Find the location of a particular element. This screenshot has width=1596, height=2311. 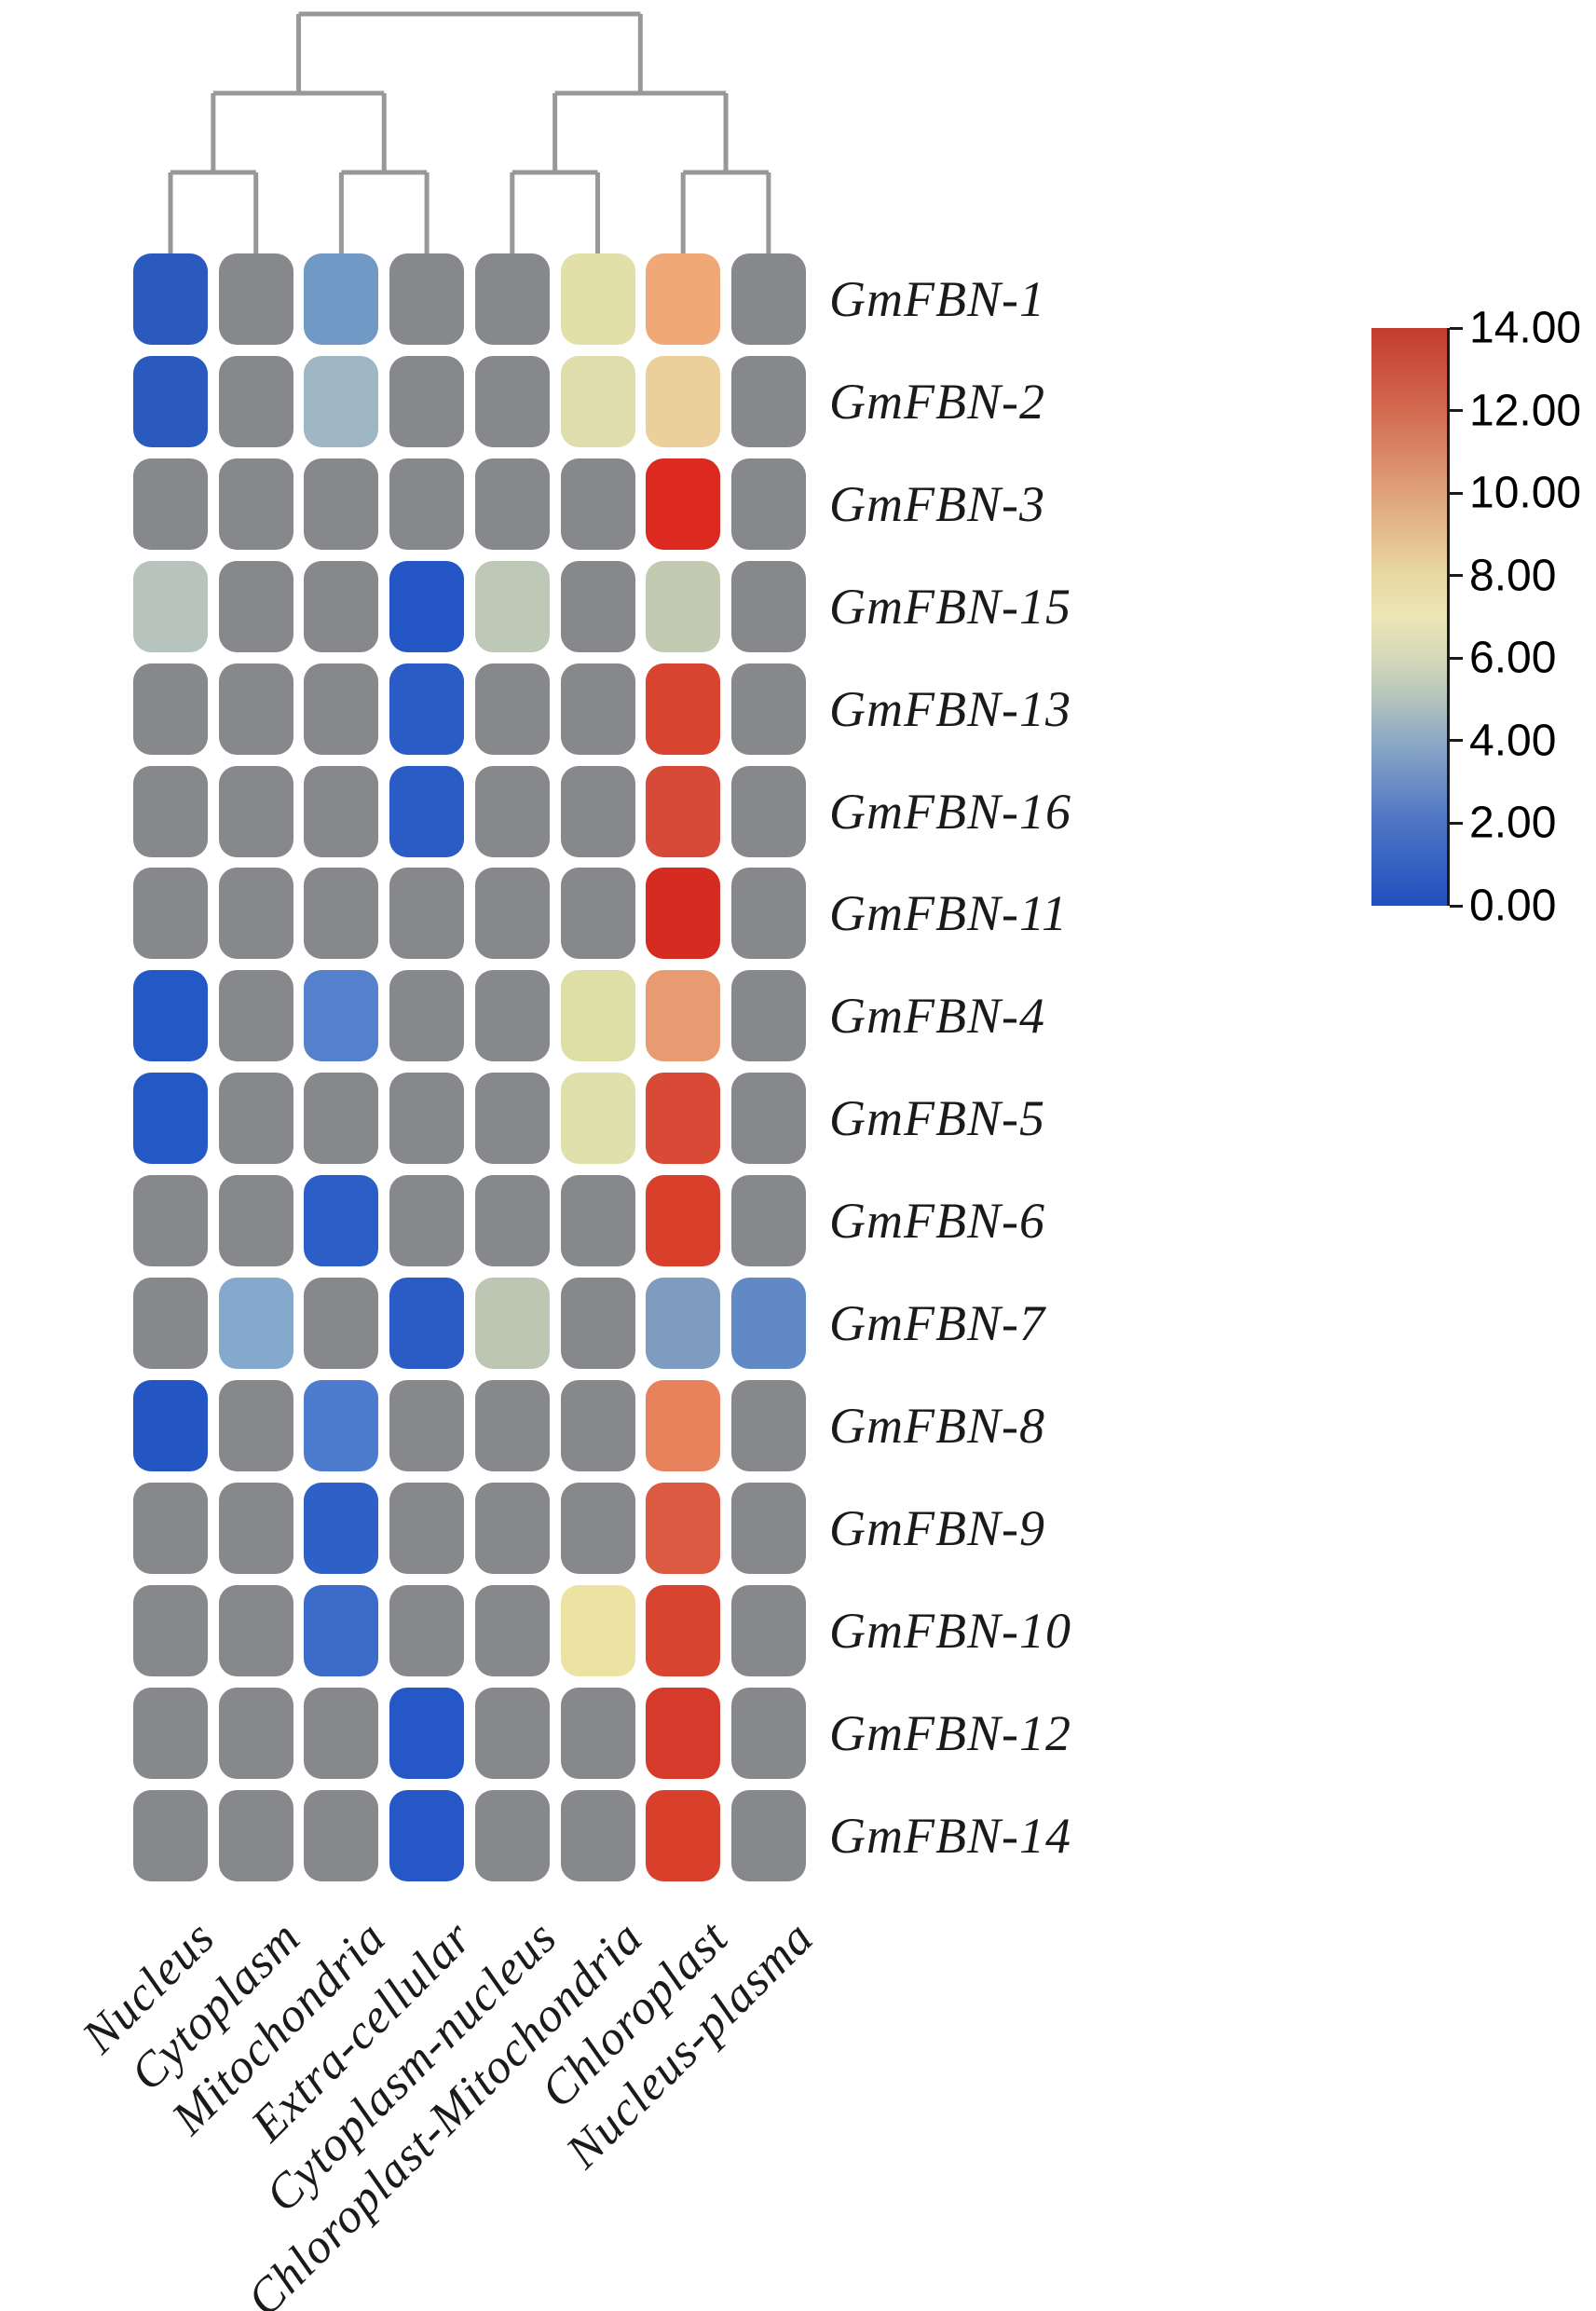

colorbar-tick-label: 12.00 is located at coordinates (1525, 411).